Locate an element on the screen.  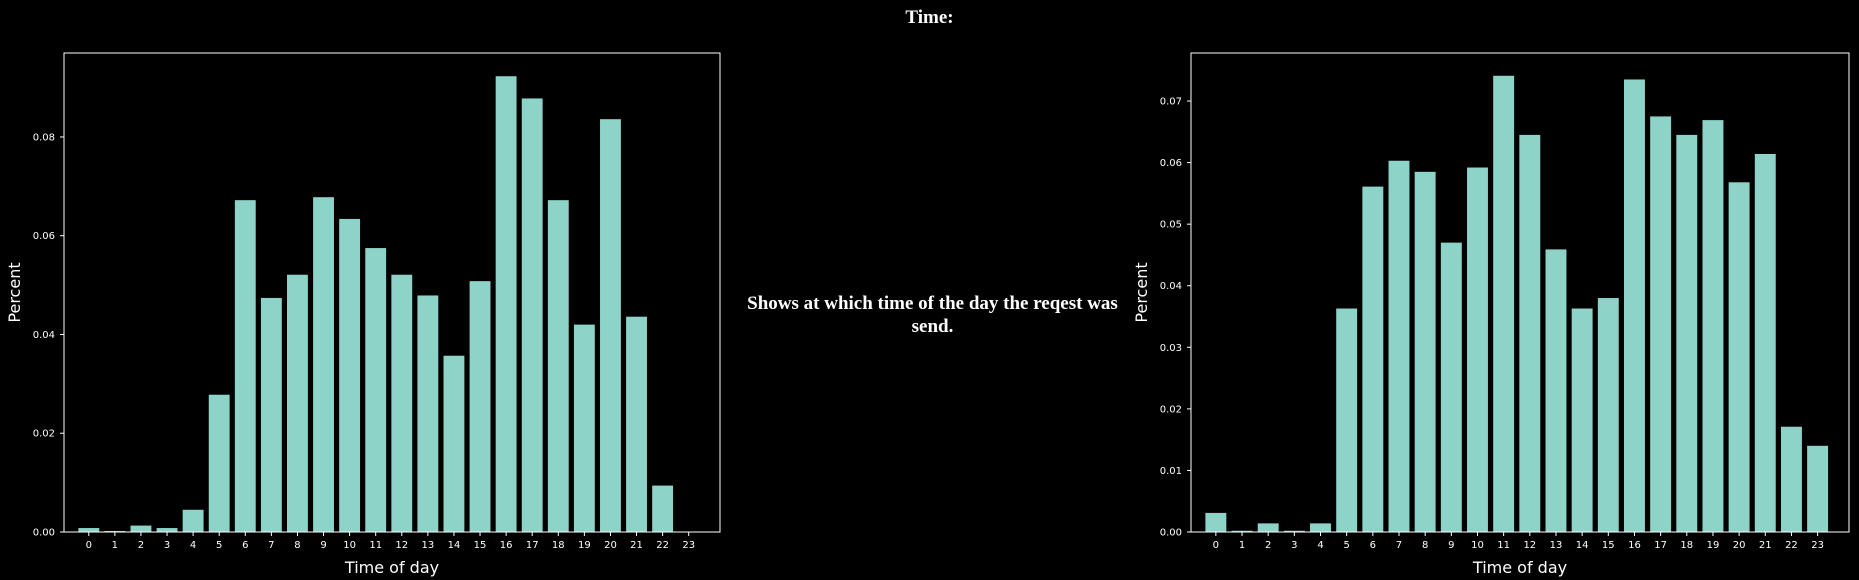
x-tick-label: 2 is located at coordinates (1268, 545).